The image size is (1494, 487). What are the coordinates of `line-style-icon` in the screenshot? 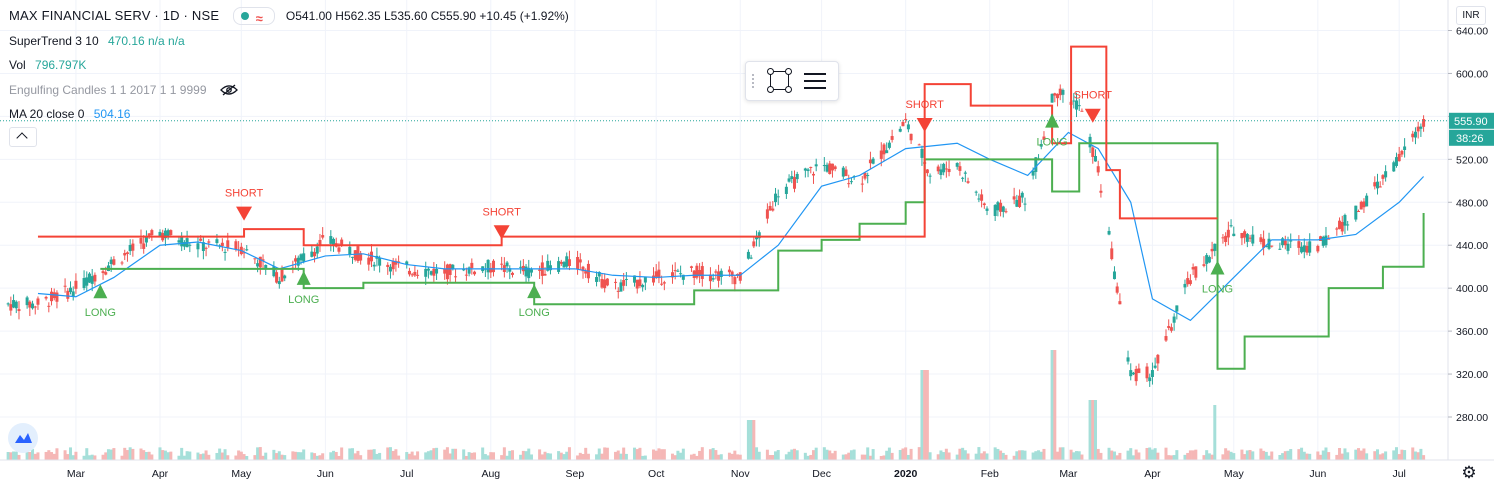 It's located at (817, 81).